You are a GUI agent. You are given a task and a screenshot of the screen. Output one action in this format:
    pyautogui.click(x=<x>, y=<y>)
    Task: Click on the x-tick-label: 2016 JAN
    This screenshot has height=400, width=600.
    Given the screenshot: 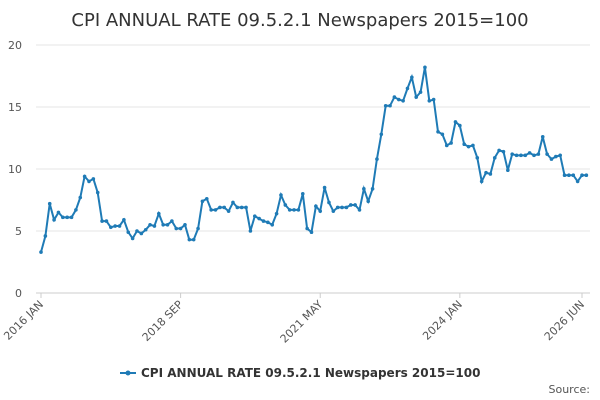 What is the action you would take?
    pyautogui.click(x=23, y=320)
    